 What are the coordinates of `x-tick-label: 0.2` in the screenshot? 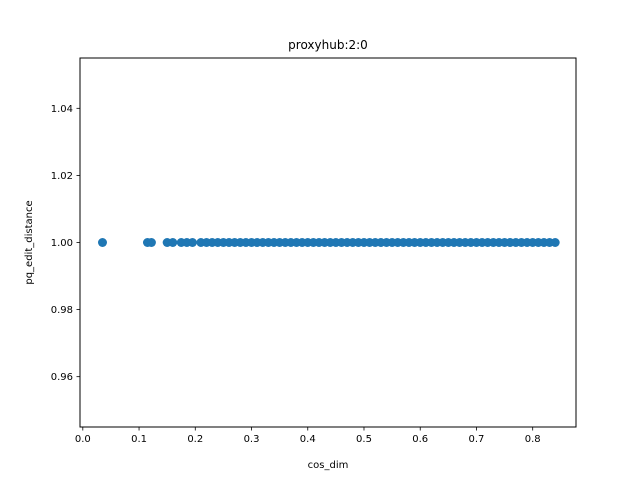 It's located at (195, 439).